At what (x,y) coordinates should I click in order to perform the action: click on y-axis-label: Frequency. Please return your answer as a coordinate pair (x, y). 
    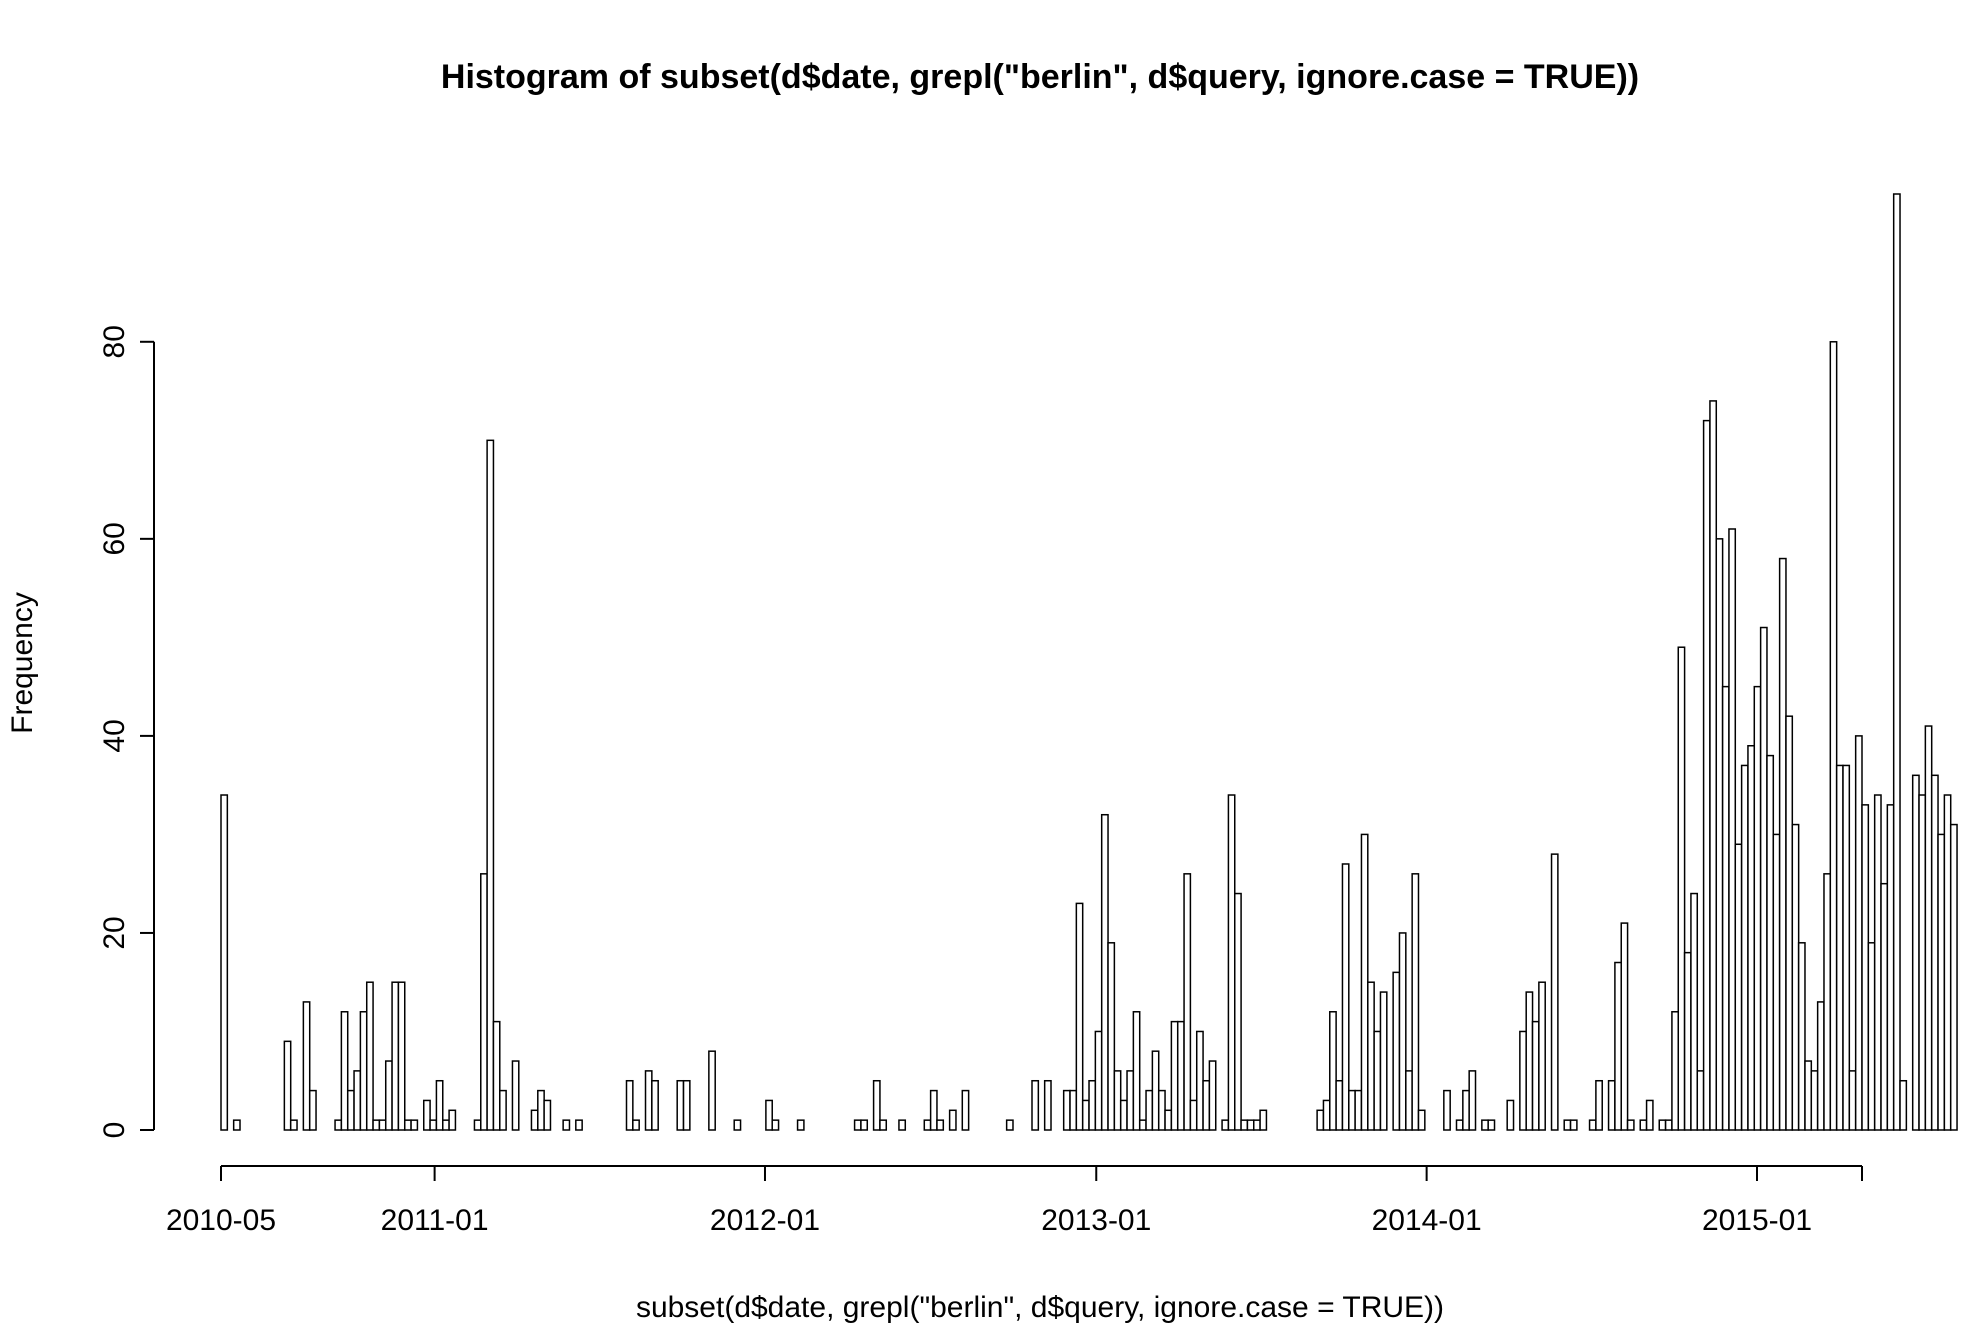
    Looking at the image, I should click on (22, 663).